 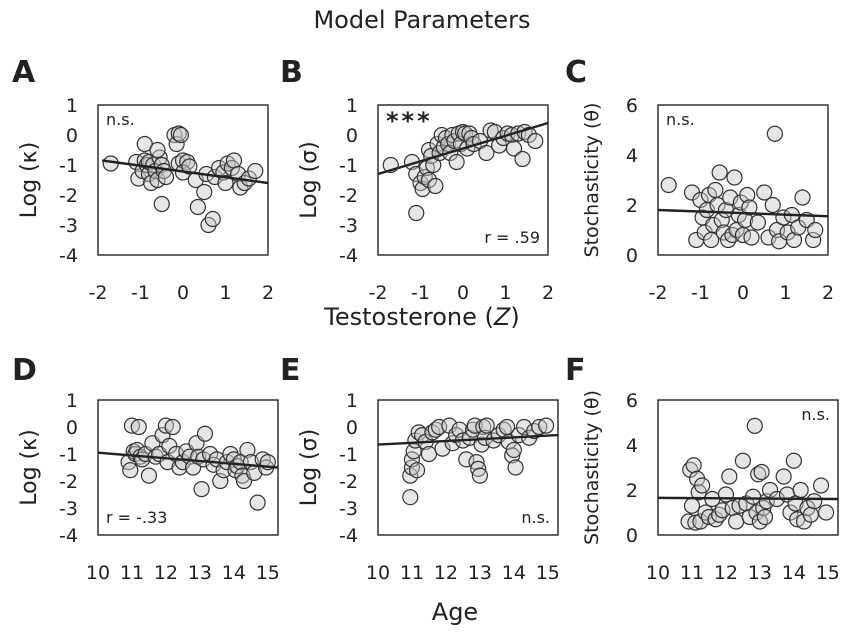 What do you see at coordinates (502, 317) in the screenshot?
I see `x-axis-label-part: Z` at bounding box center [502, 317].